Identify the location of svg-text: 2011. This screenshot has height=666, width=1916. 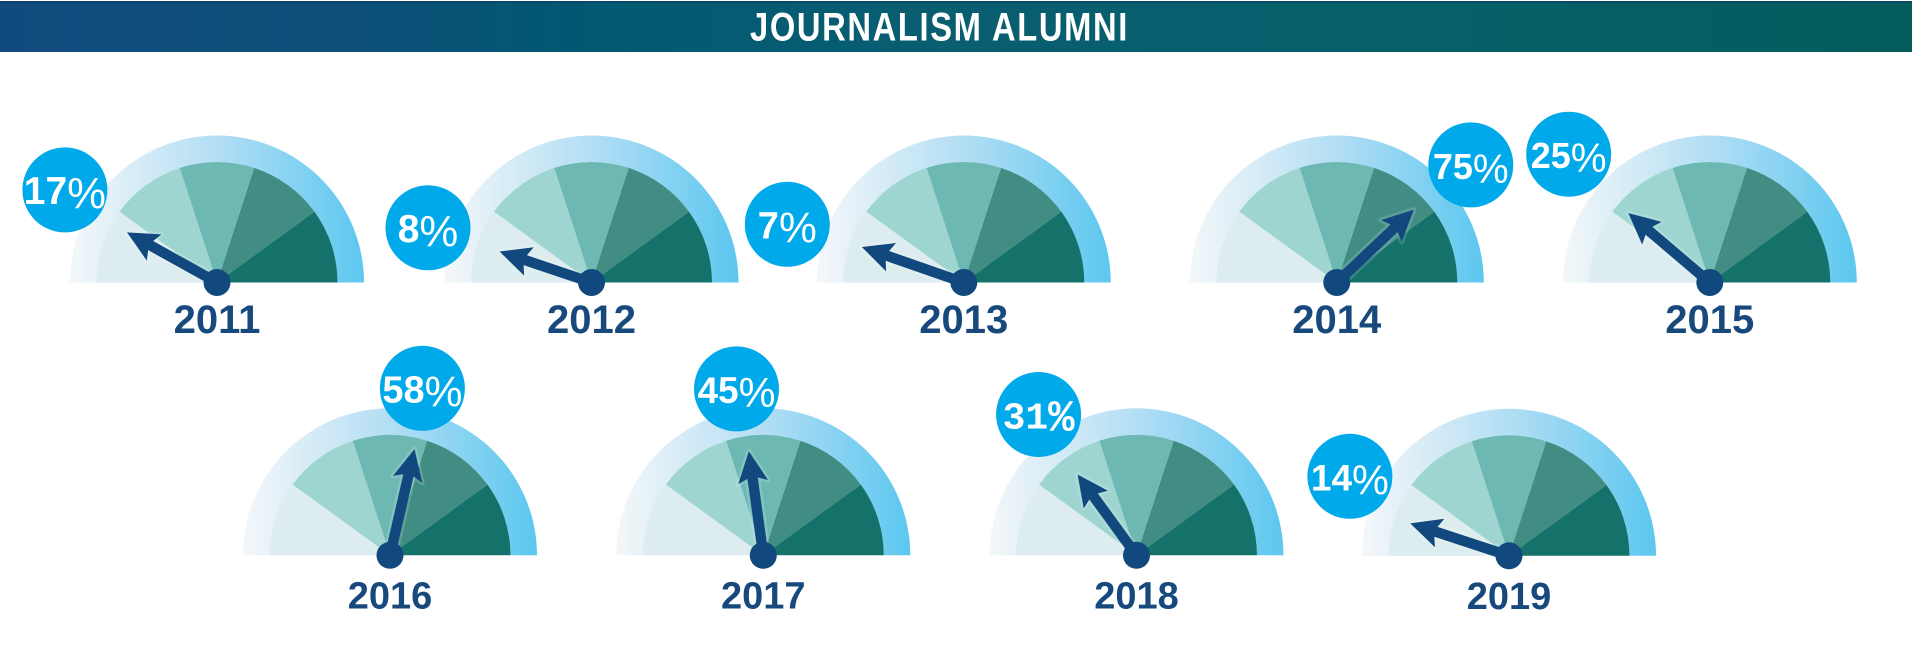
(217, 320).